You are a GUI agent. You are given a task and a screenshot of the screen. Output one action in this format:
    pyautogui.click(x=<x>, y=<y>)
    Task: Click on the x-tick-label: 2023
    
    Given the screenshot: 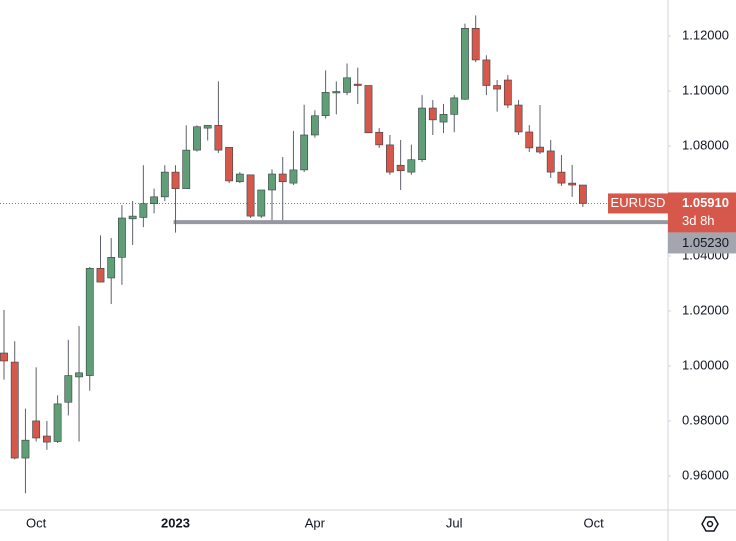 What is the action you would take?
    pyautogui.click(x=175, y=522)
    